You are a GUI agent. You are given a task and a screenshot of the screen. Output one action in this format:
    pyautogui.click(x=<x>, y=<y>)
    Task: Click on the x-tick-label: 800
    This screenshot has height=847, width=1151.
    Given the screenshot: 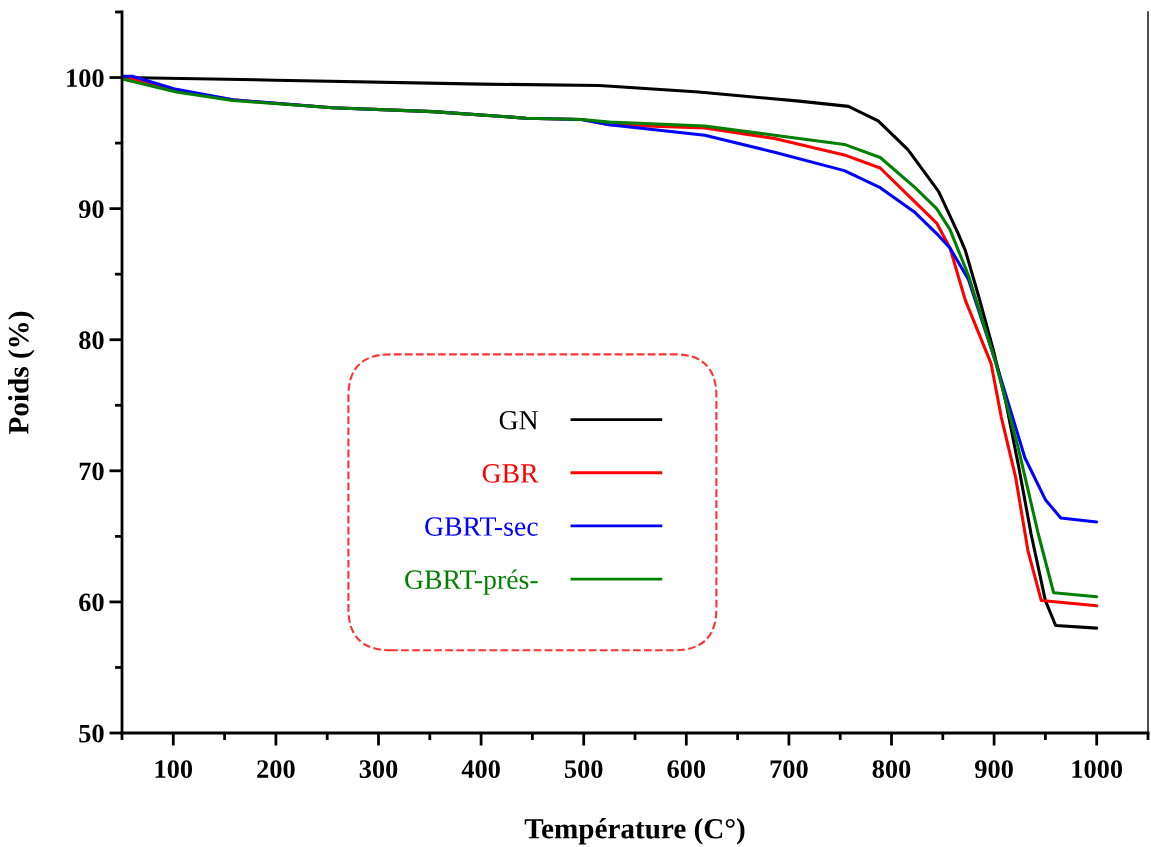 What is the action you would take?
    pyautogui.click(x=891, y=769)
    